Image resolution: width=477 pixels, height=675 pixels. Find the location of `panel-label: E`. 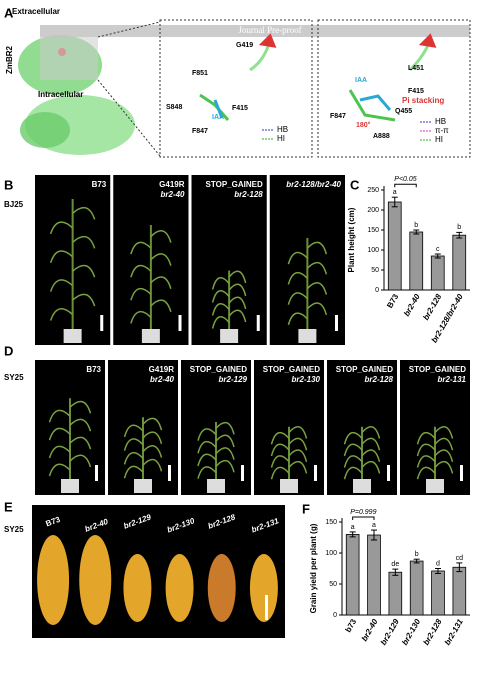

panel-label: E is located at coordinates (8, 506).